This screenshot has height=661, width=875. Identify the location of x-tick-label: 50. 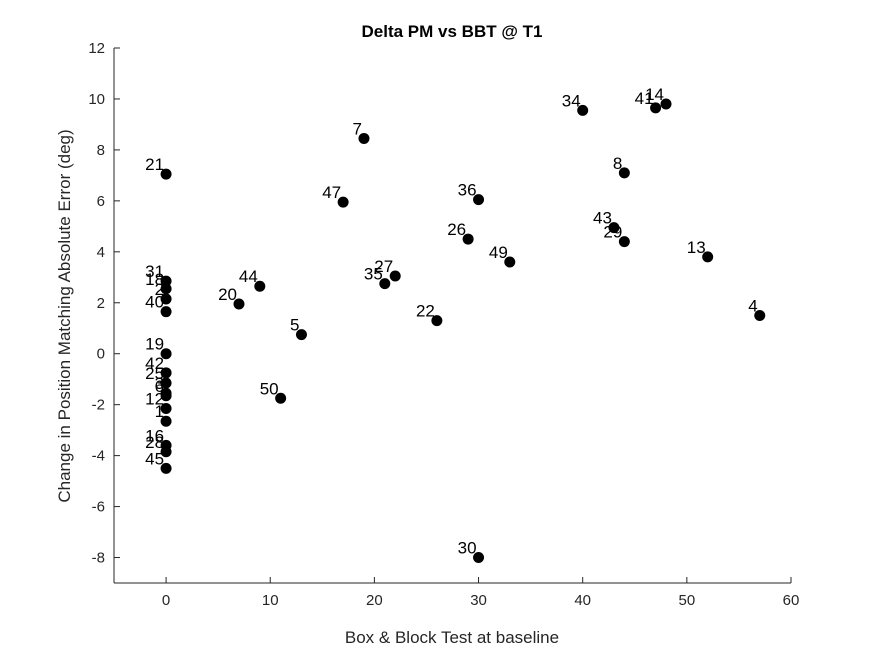
(687, 600).